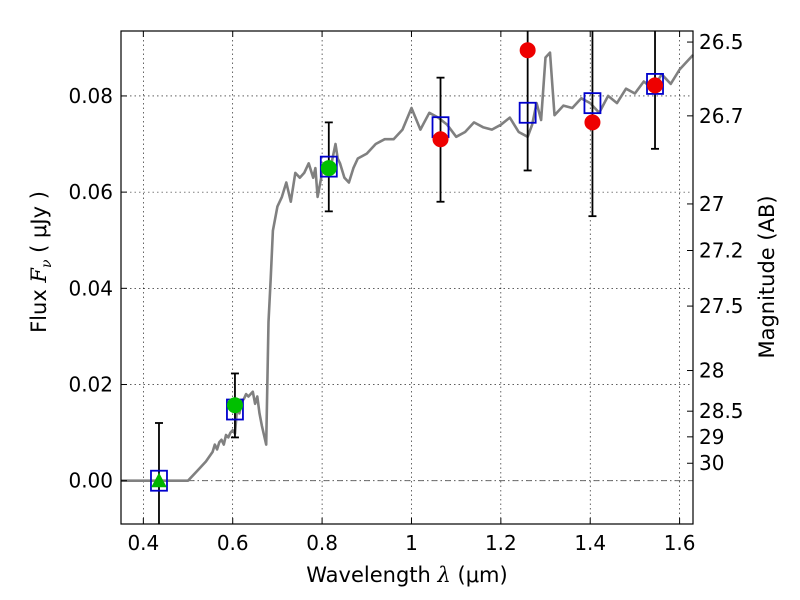 The image size is (800, 600). I want to click on magnitude-tick-label: 26.5, so click(721, 42).